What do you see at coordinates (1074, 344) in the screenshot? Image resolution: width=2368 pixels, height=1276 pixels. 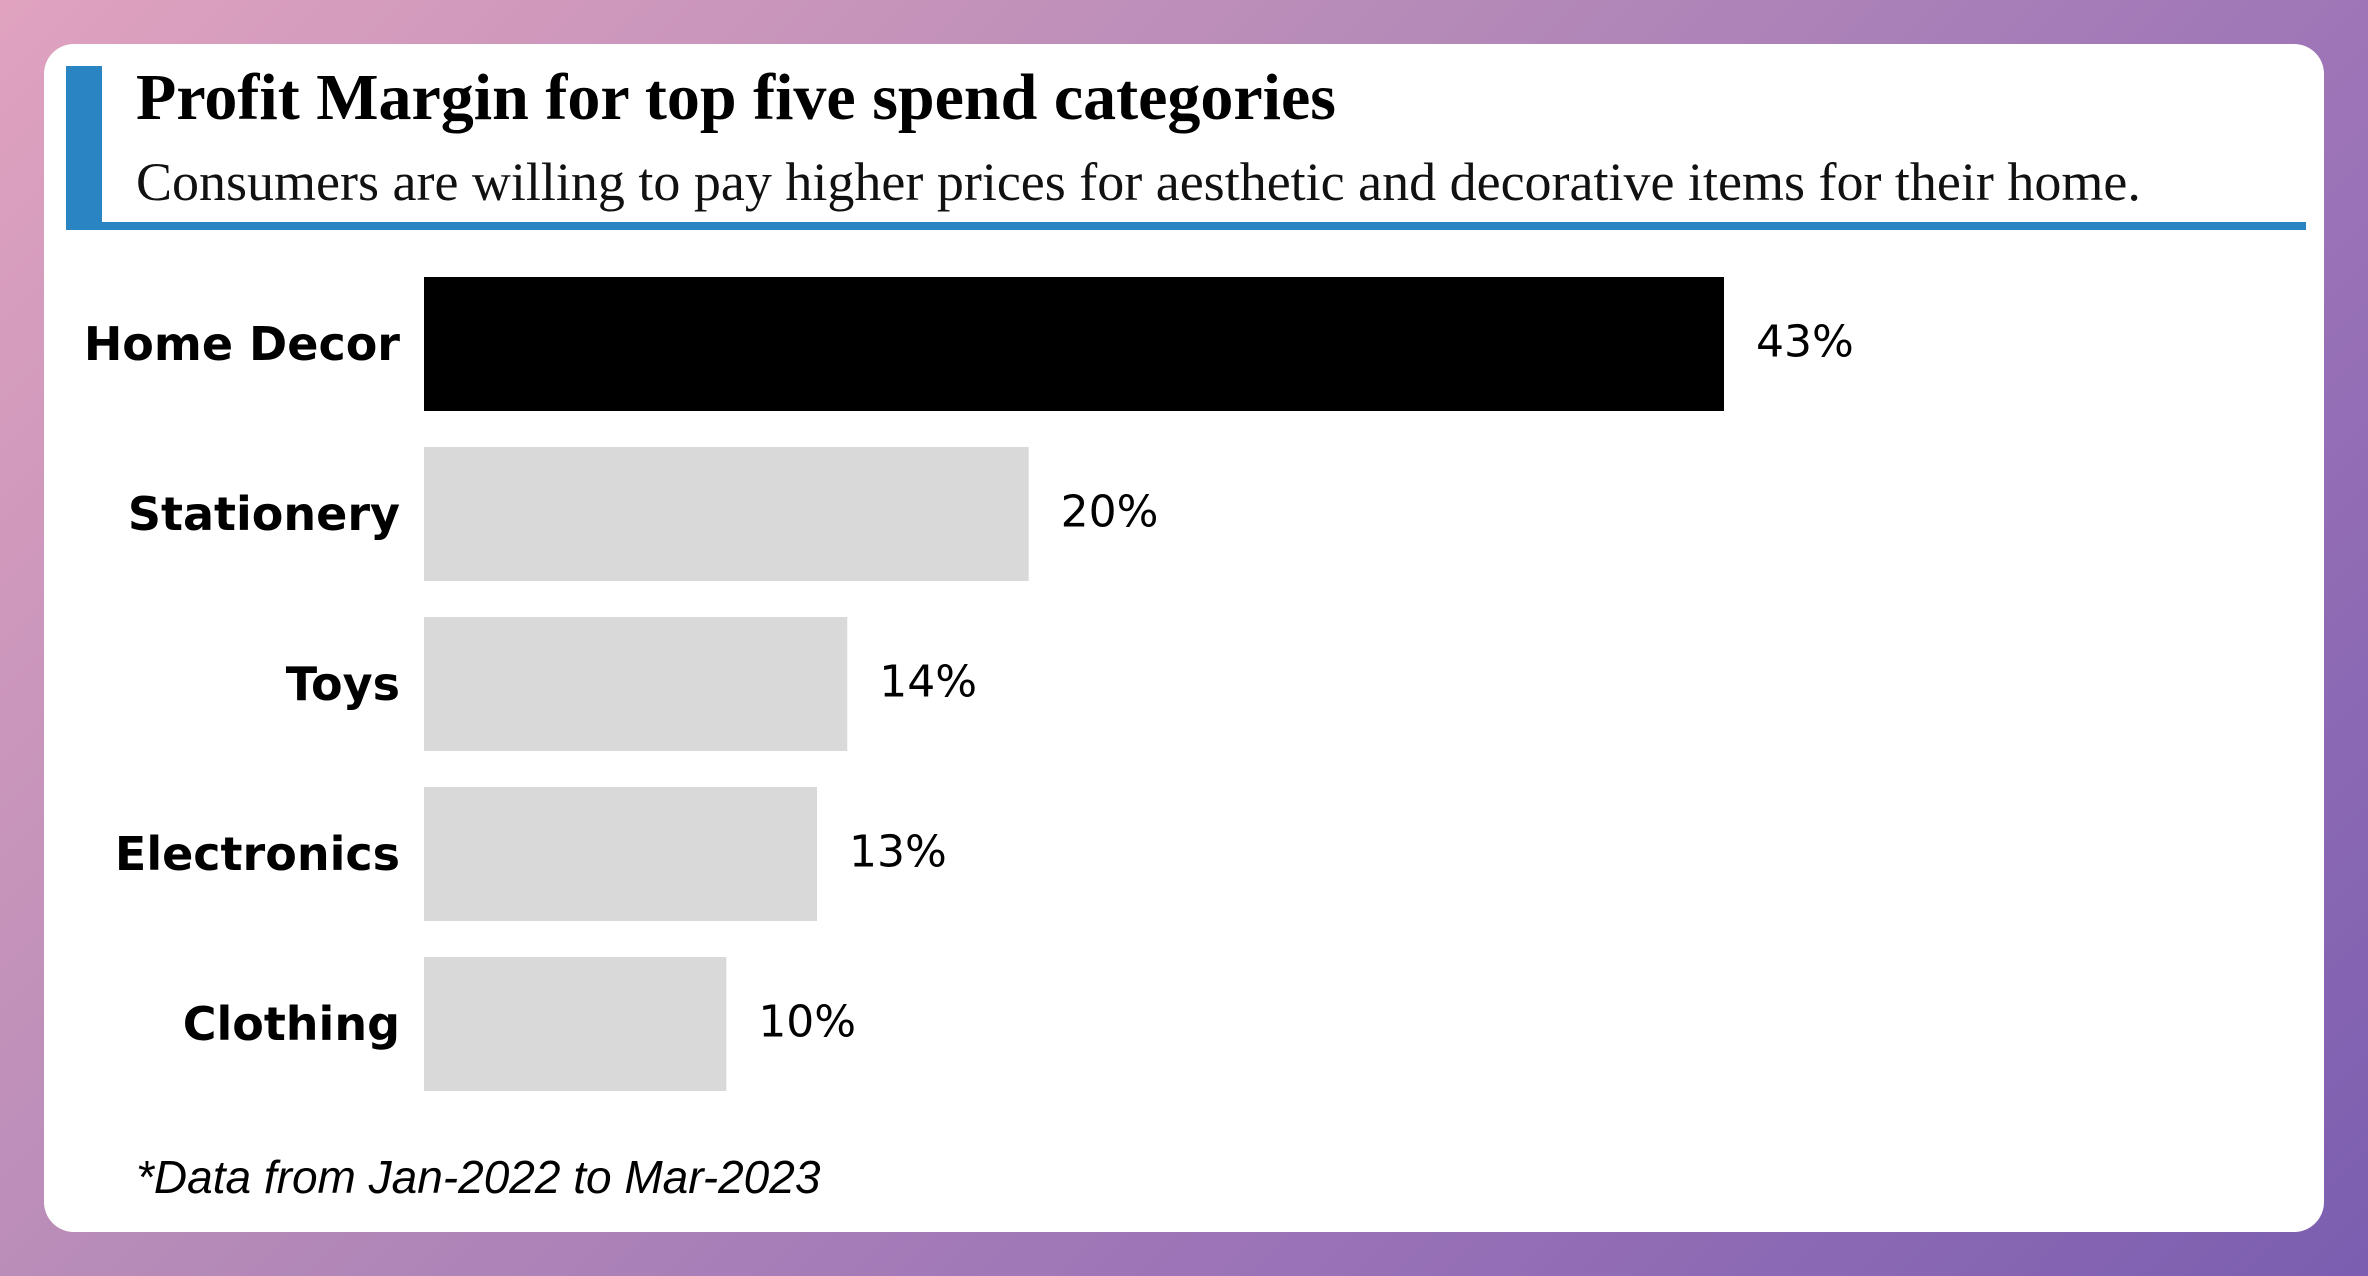 I see `bar-home-decor` at bounding box center [1074, 344].